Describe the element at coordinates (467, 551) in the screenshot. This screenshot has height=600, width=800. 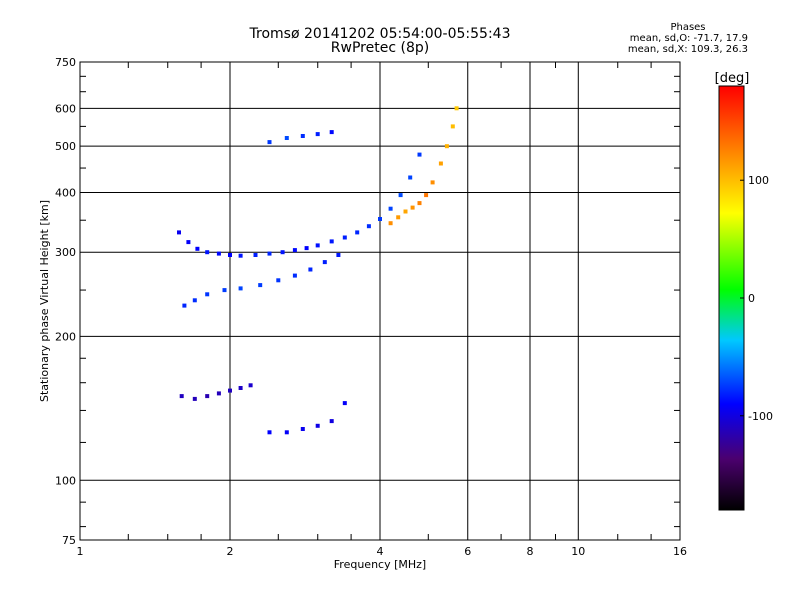
I see `x-tick-label: 6` at that location.